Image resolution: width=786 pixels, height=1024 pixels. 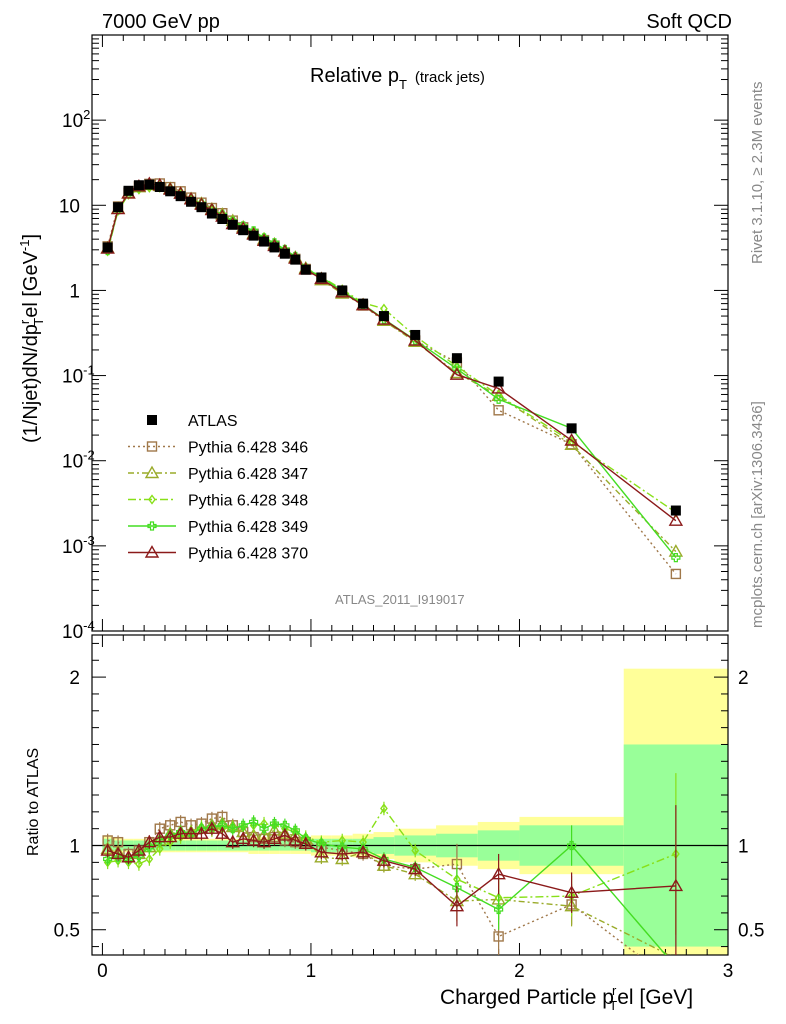 I want to click on ratio-series-layer, so click(x=392, y=864).